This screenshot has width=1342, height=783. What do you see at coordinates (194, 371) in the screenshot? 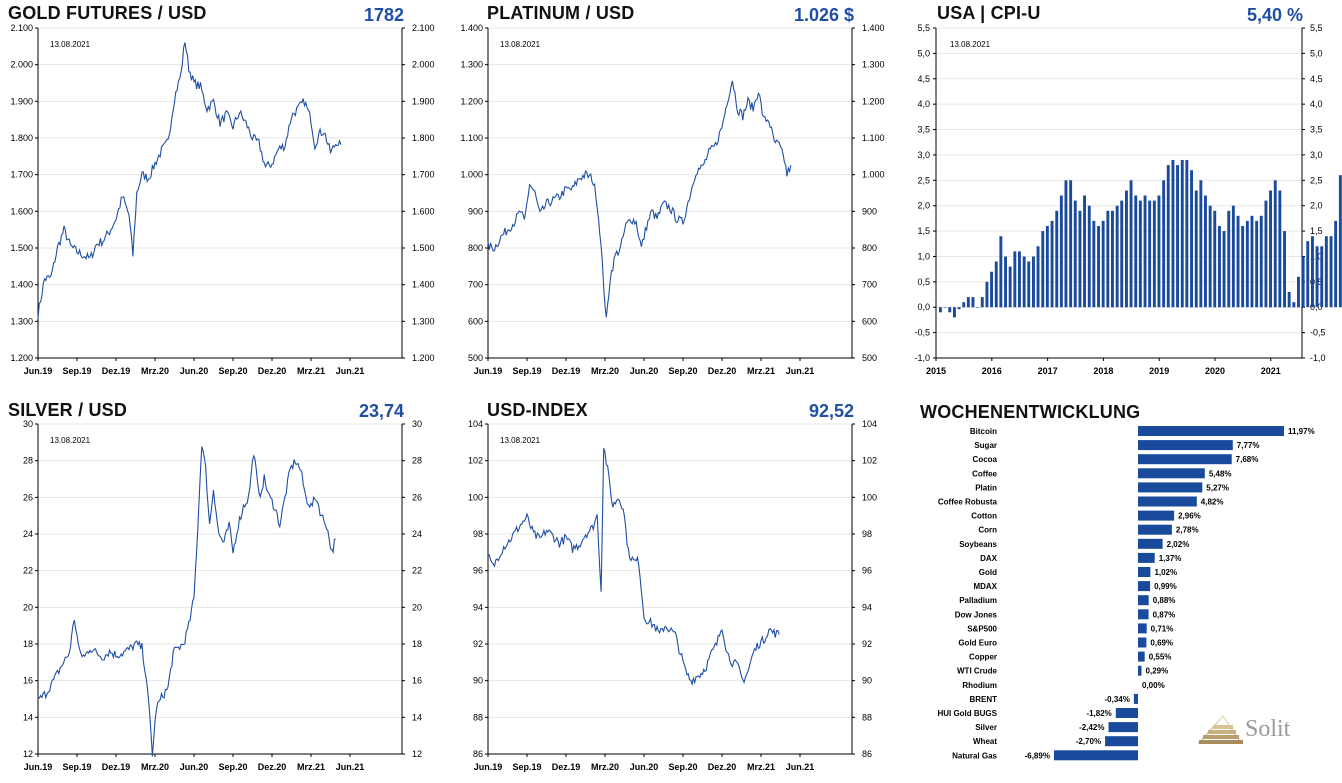
I see `x-tick-label: Jun.20` at bounding box center [194, 371].